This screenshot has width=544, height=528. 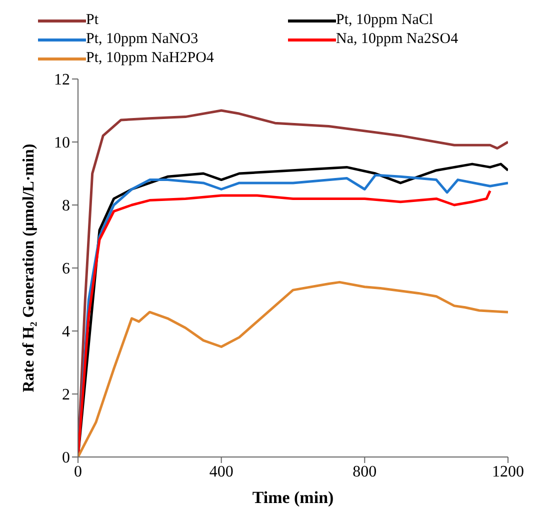 What do you see at coordinates (92, 20) in the screenshot?
I see `legend-label: Pt` at bounding box center [92, 20].